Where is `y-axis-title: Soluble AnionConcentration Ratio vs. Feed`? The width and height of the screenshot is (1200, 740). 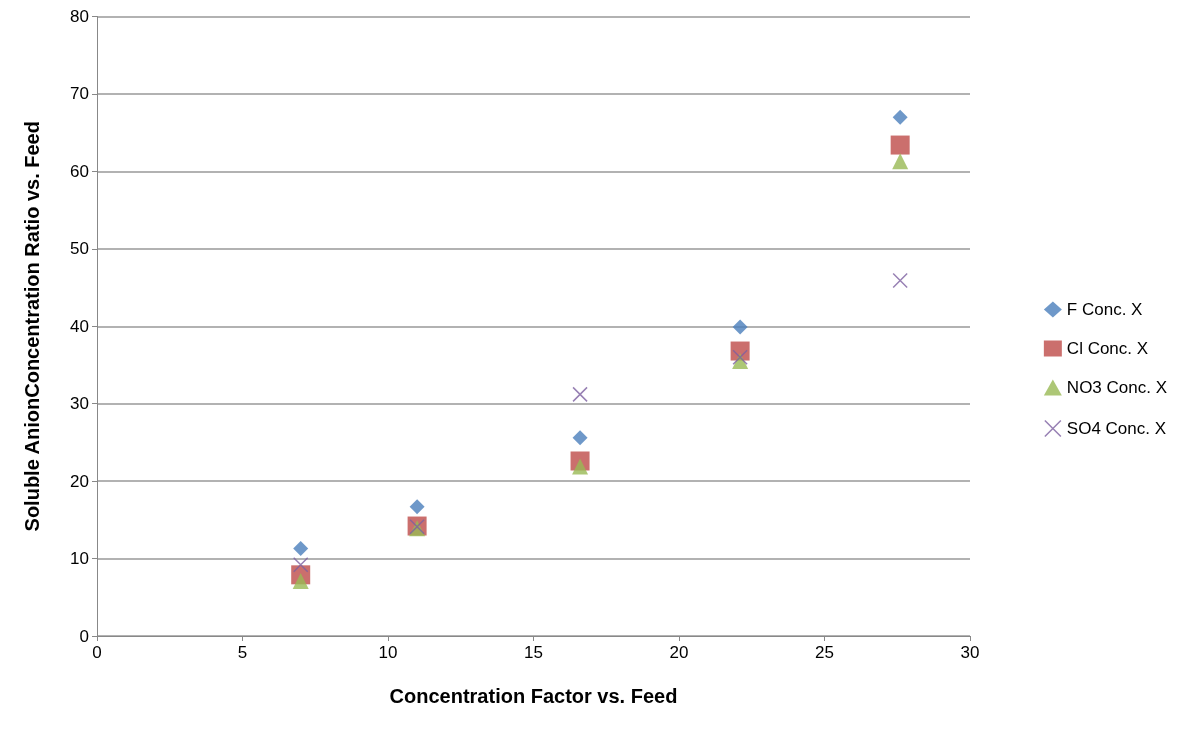 y-axis-title: Soluble AnionConcentration Ratio vs. Feed is located at coordinates (32, 326).